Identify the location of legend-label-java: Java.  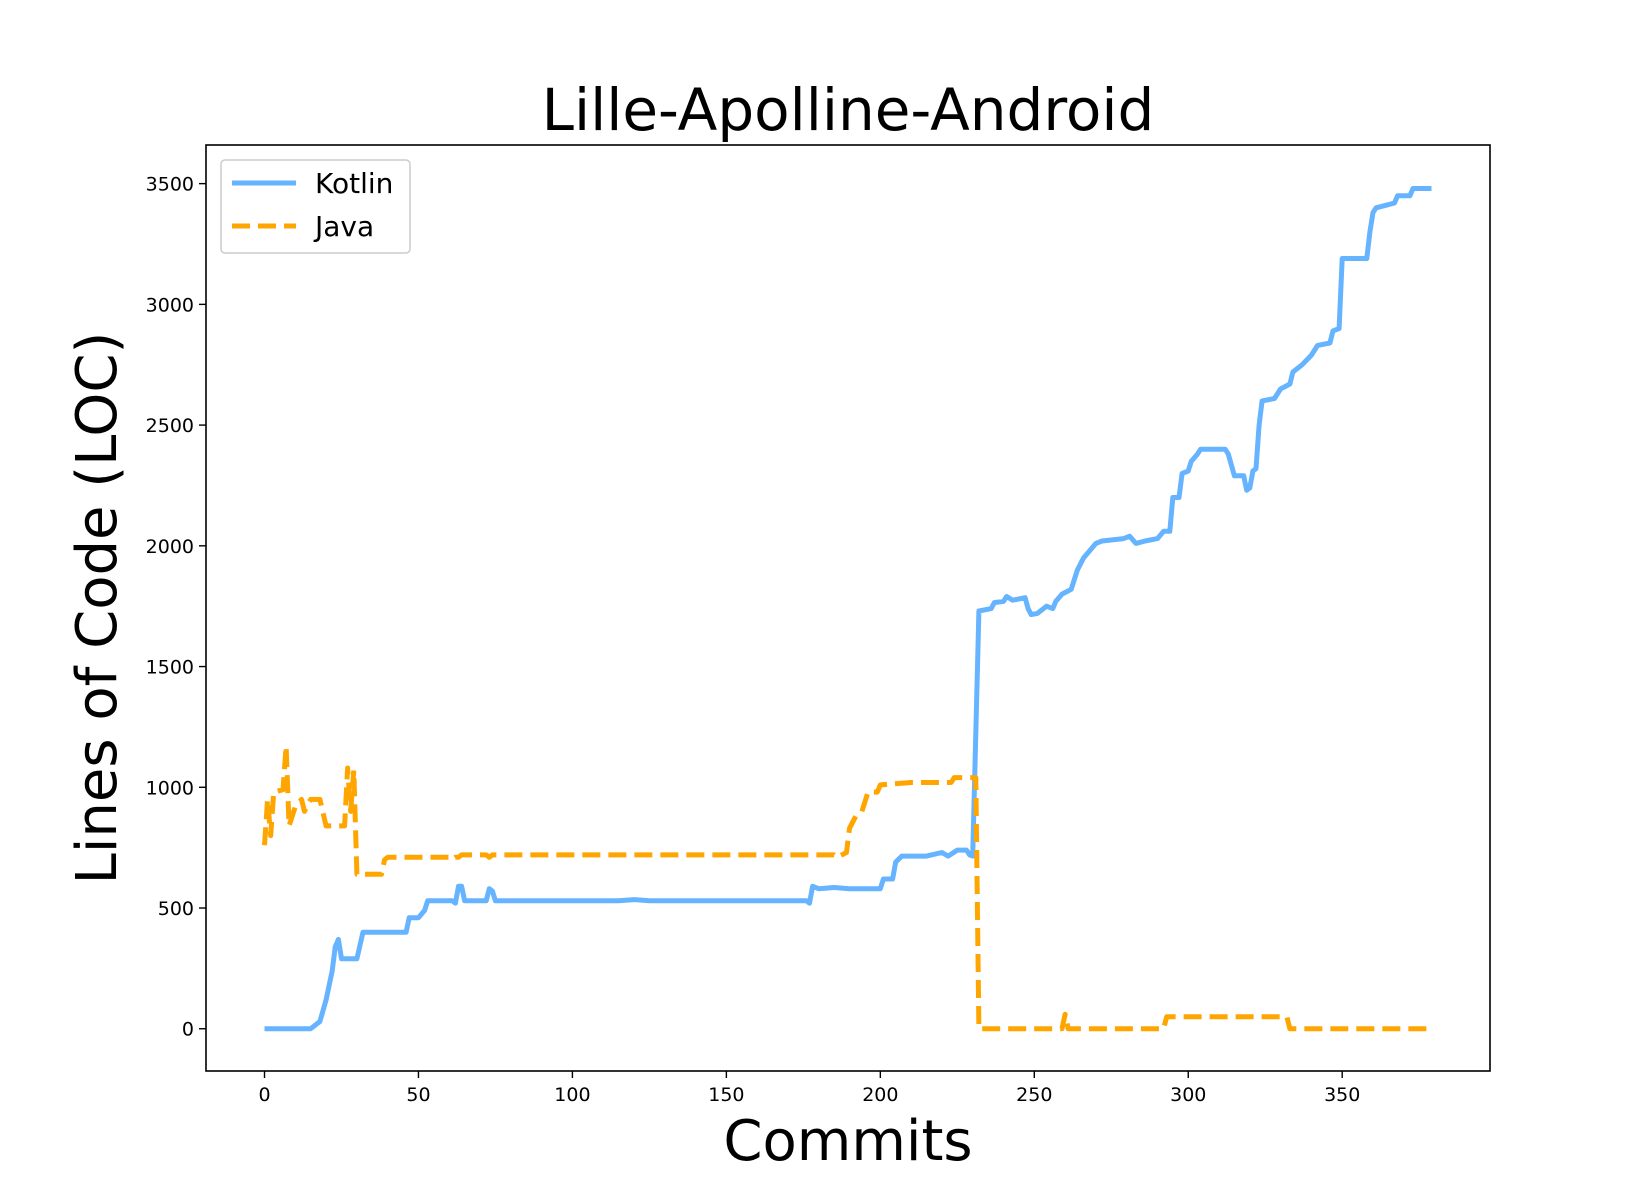
(343, 226).